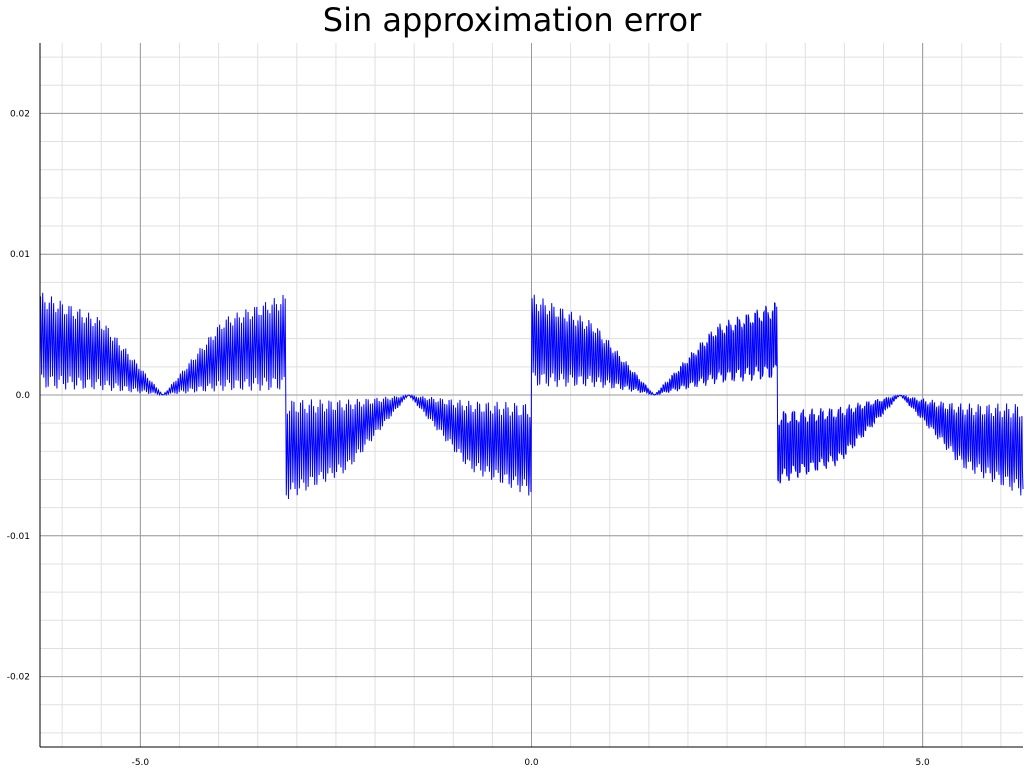 The width and height of the screenshot is (1024, 768). What do you see at coordinates (922, 763) in the screenshot?
I see `x-tick-label: 5.0` at bounding box center [922, 763].